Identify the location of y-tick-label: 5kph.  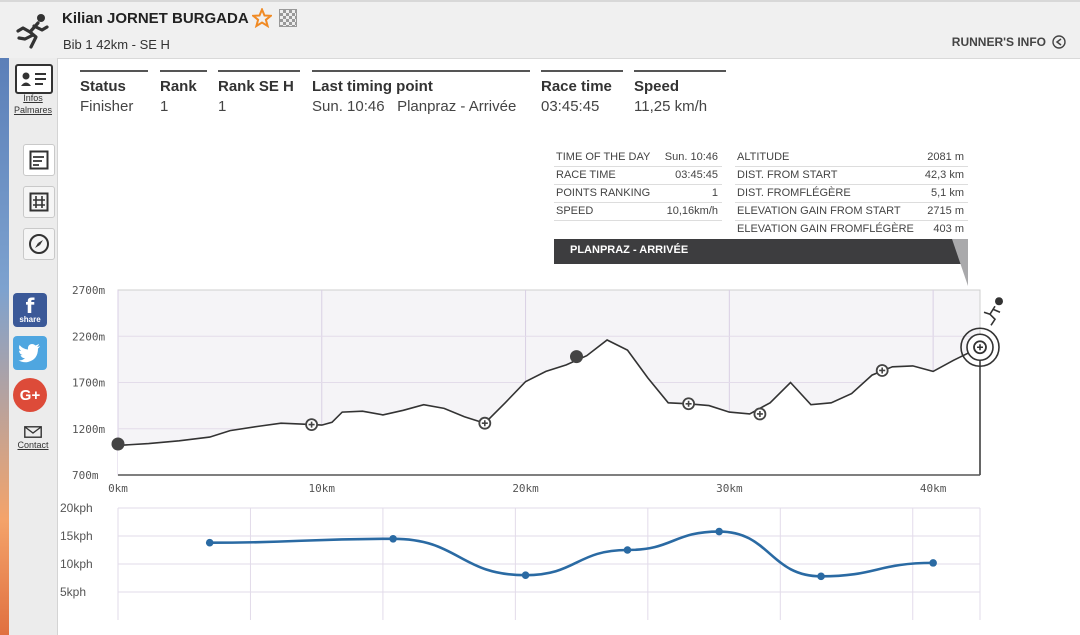
(73, 592).